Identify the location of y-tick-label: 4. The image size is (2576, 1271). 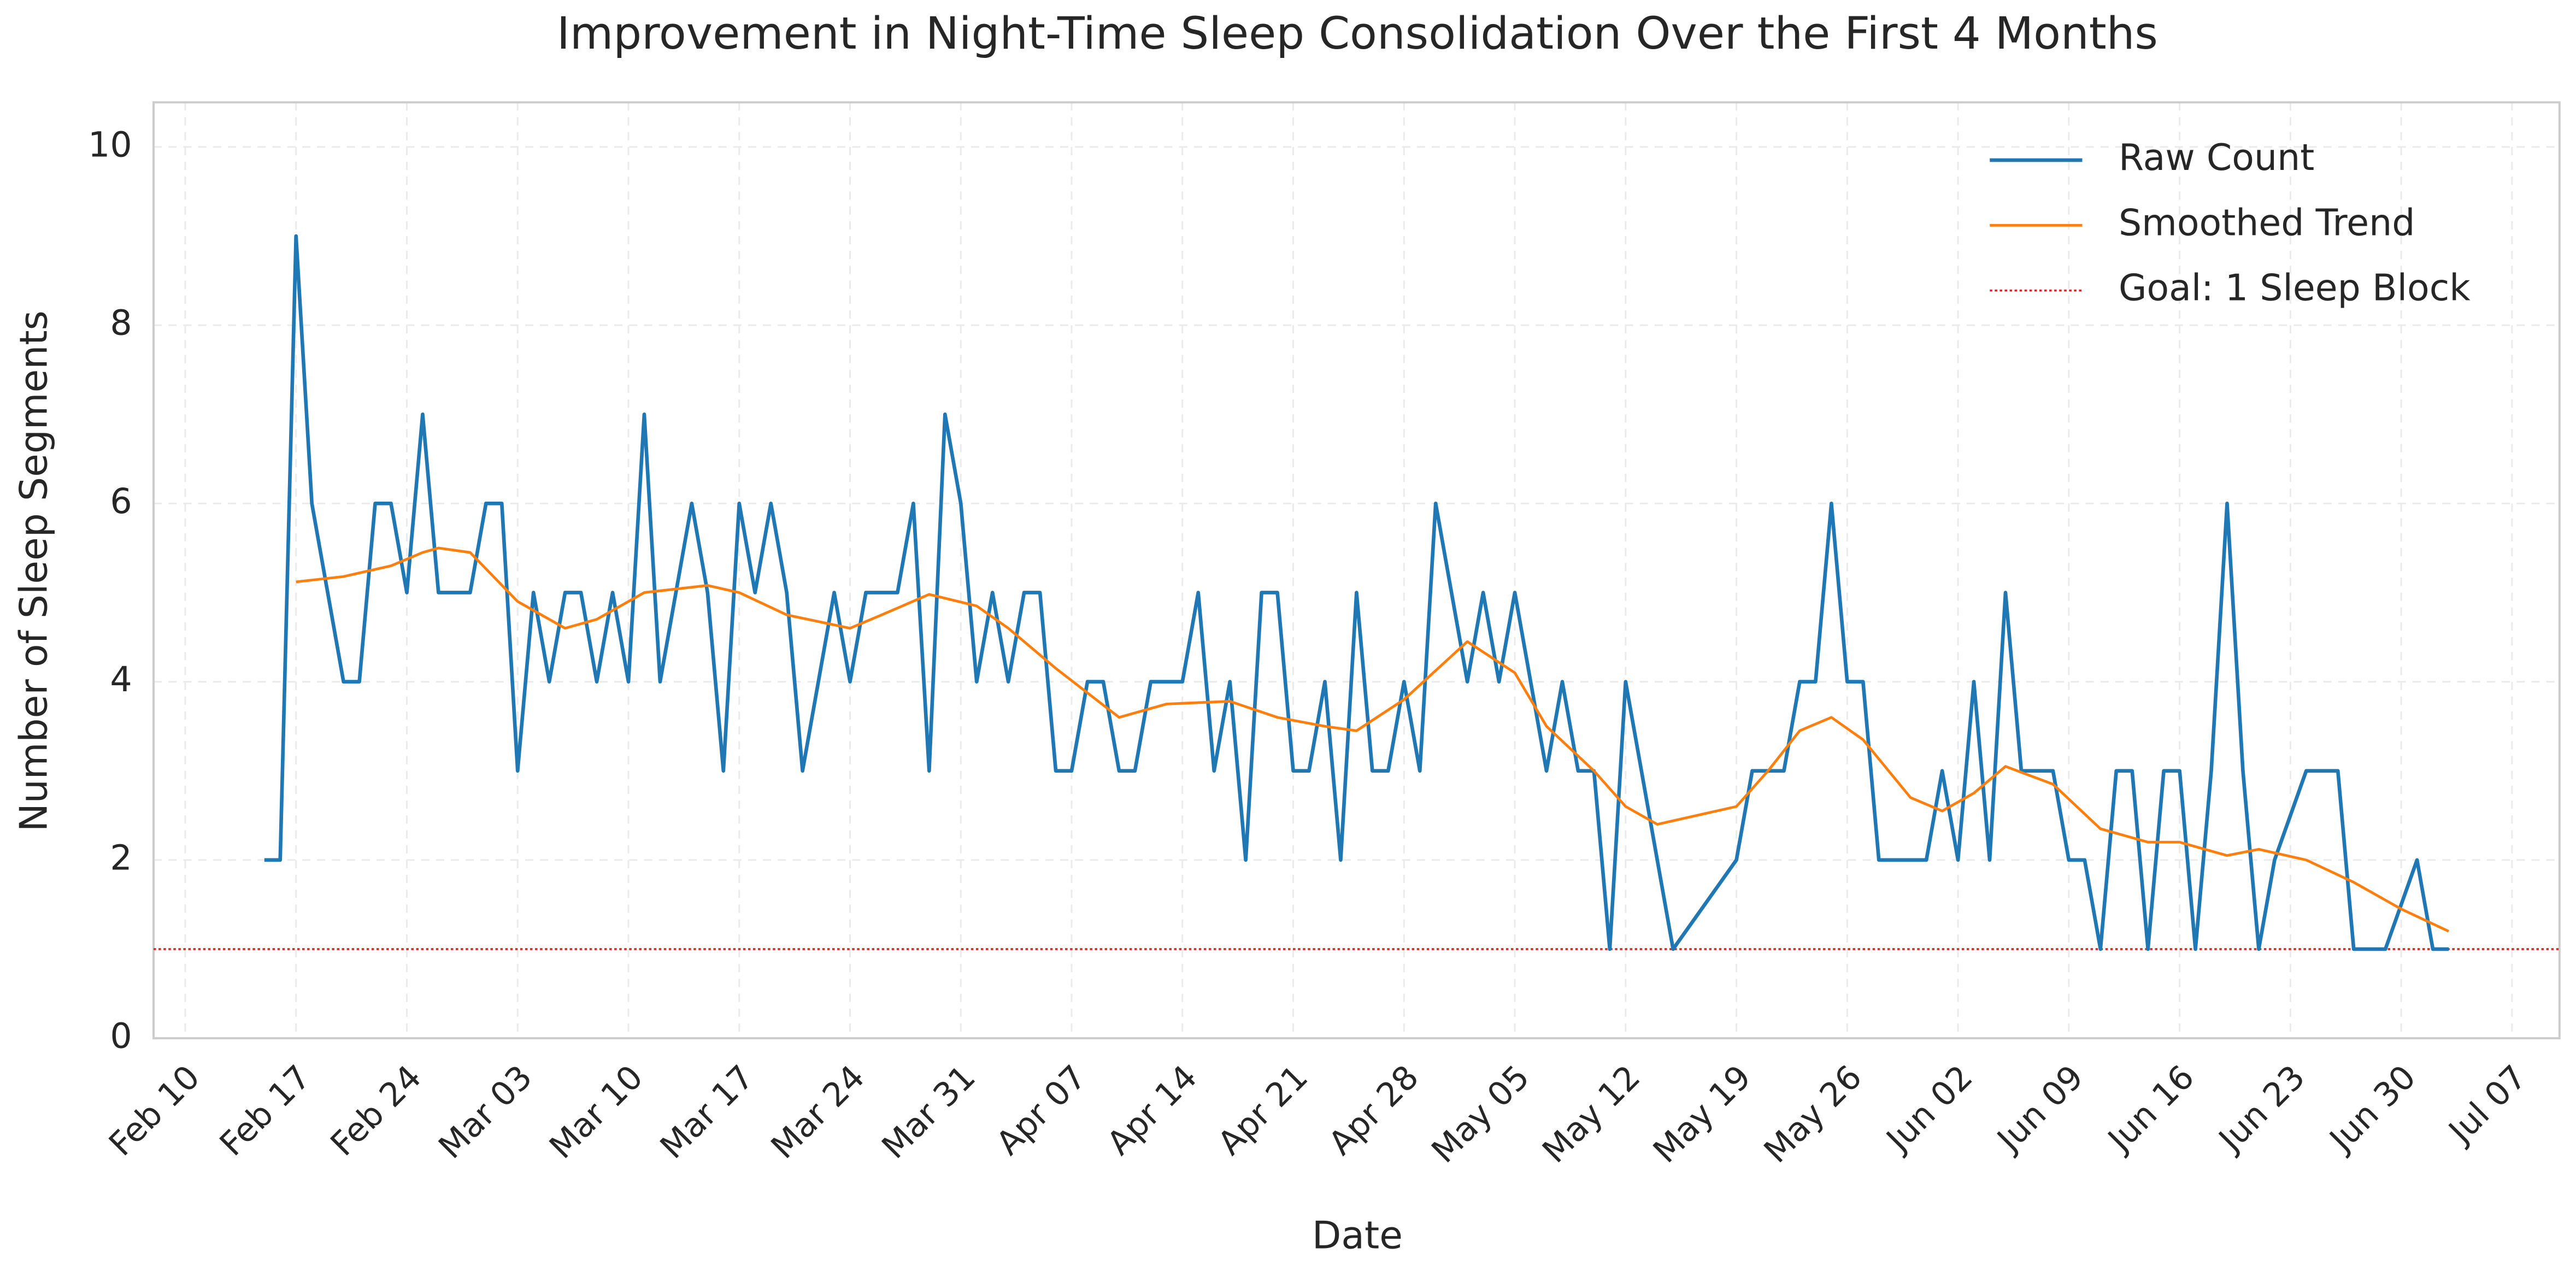
(121, 679).